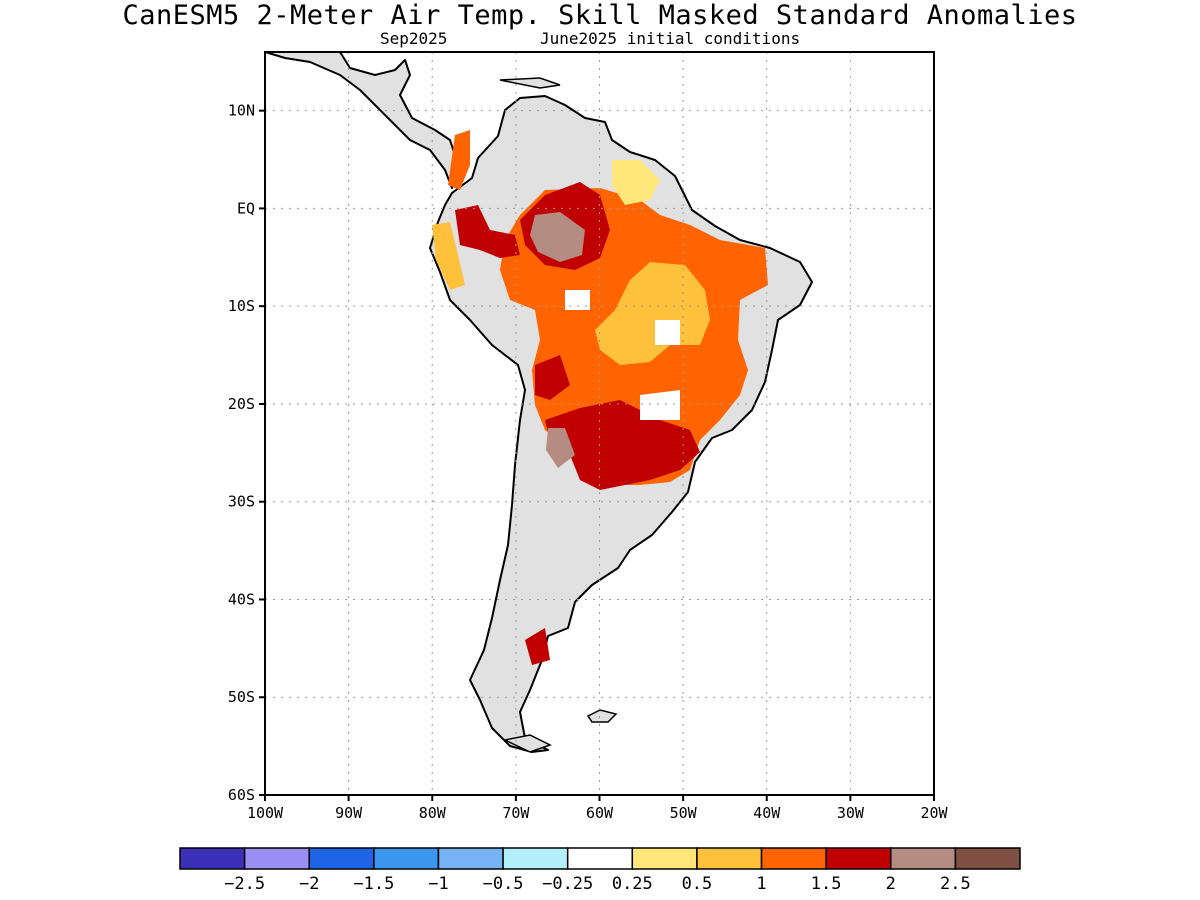 The height and width of the screenshot is (900, 1200). Describe the element at coordinates (826, 884) in the screenshot. I see `colorbar-label: 1.5` at that location.